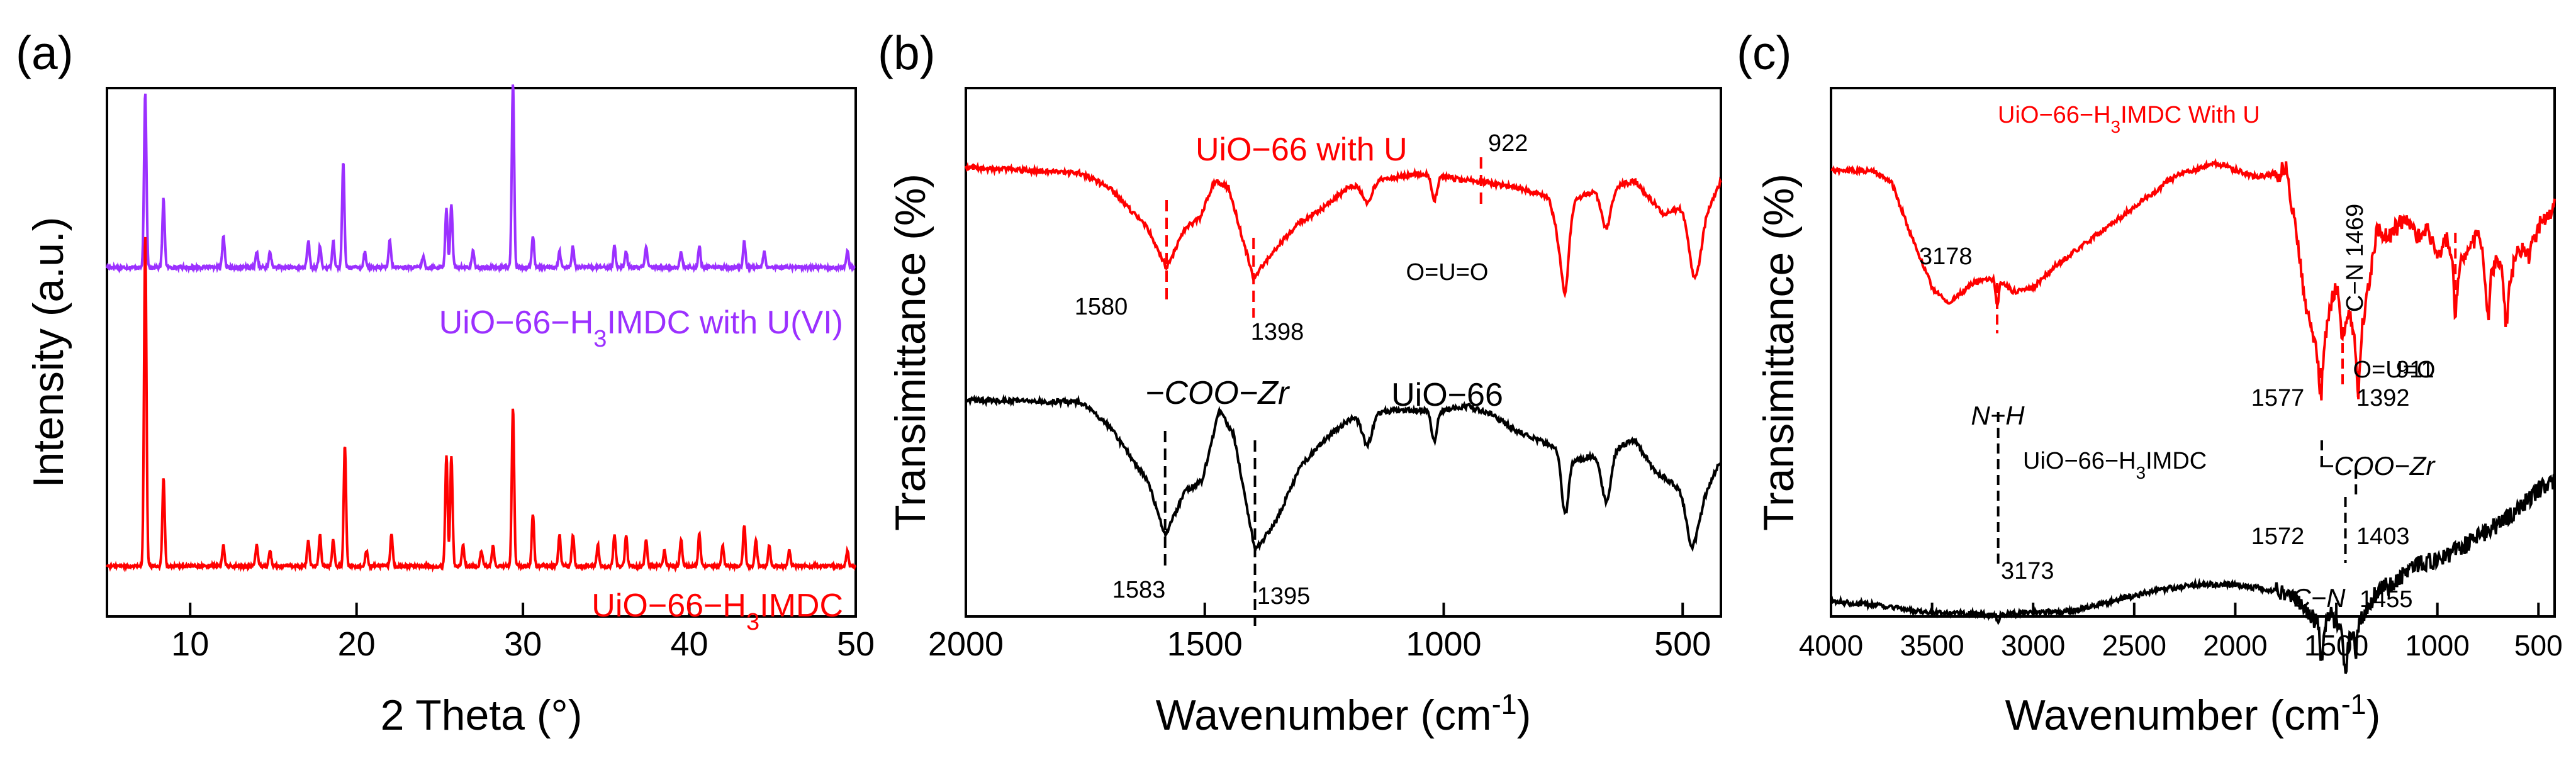 Image resolution: width=2576 pixels, height=758 pixels. I want to click on panel-a-x-tick-label-40: 40, so click(689, 644).